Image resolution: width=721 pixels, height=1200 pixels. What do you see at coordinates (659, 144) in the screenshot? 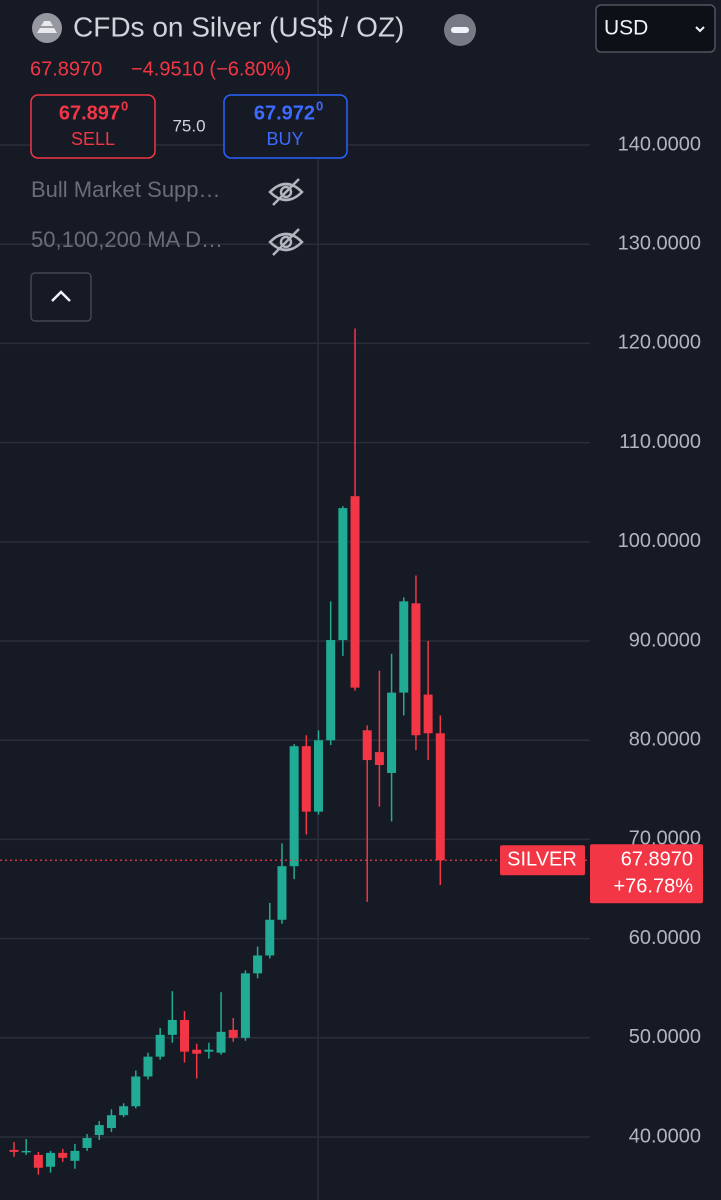
I see `y-tick-label: 140.0000` at bounding box center [659, 144].